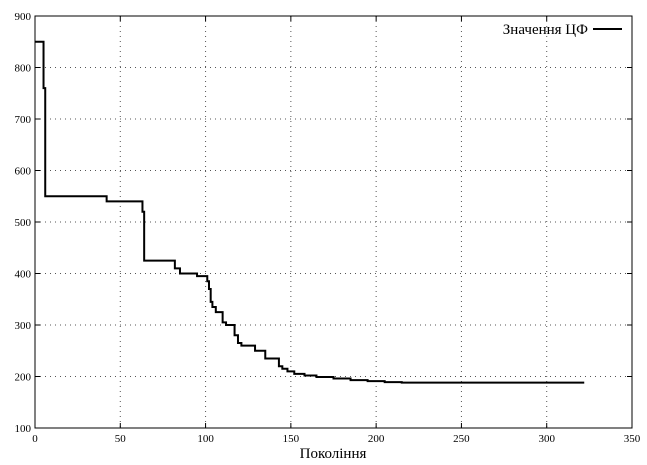 The width and height of the screenshot is (647, 465). Describe the element at coordinates (23, 275) in the screenshot. I see `y-tick-label: 400` at that location.